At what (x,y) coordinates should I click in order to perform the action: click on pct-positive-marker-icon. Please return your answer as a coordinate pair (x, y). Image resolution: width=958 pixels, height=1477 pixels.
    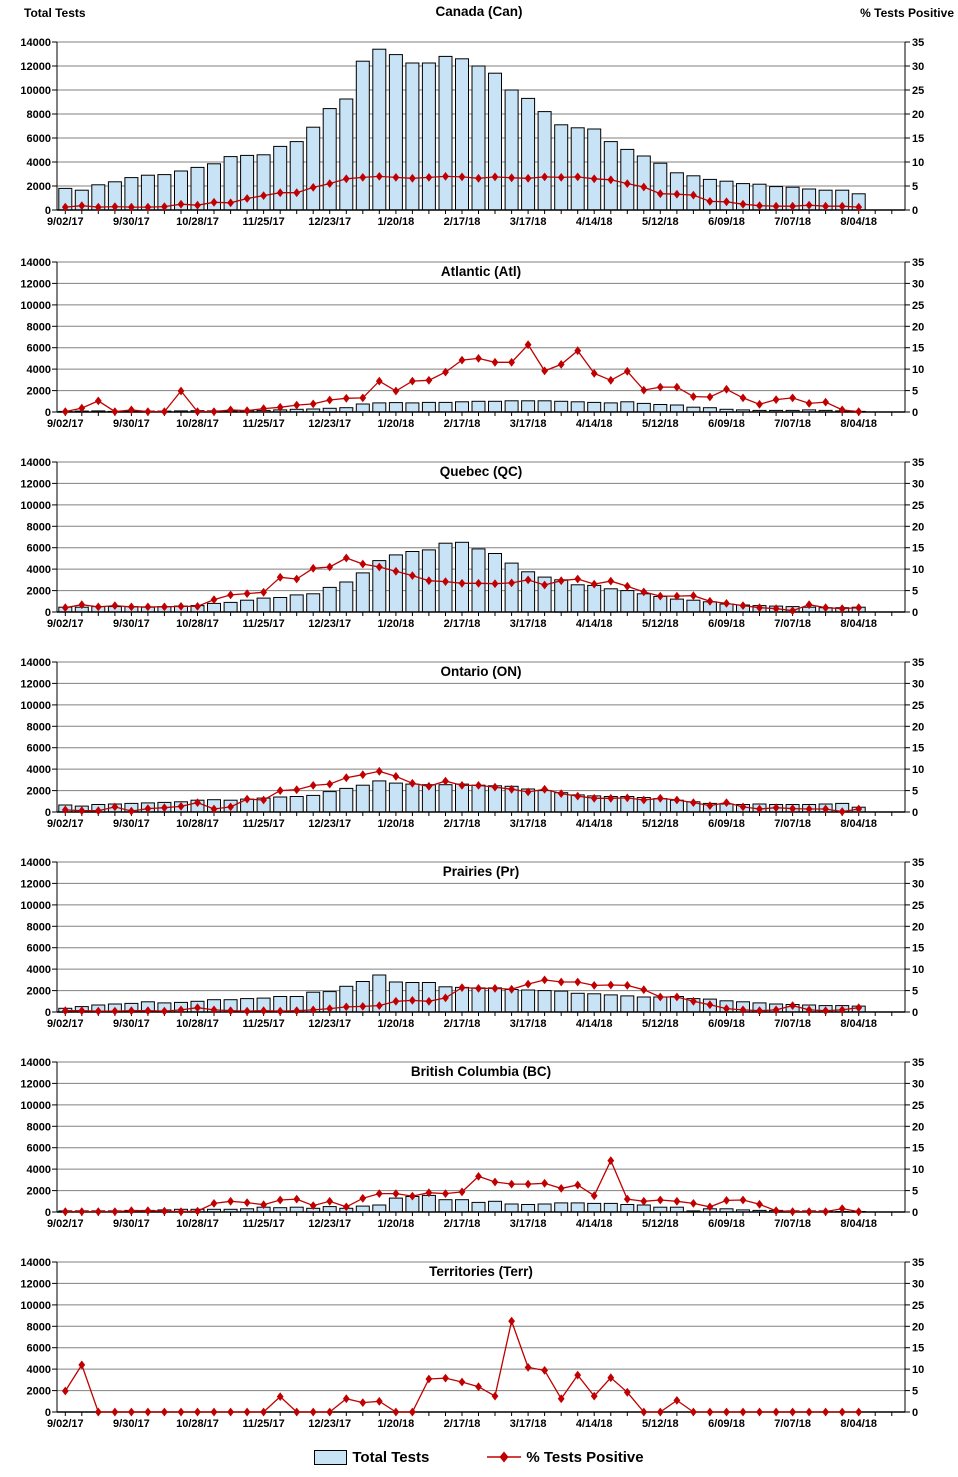
    Looking at the image, I should click on (504, 1457).